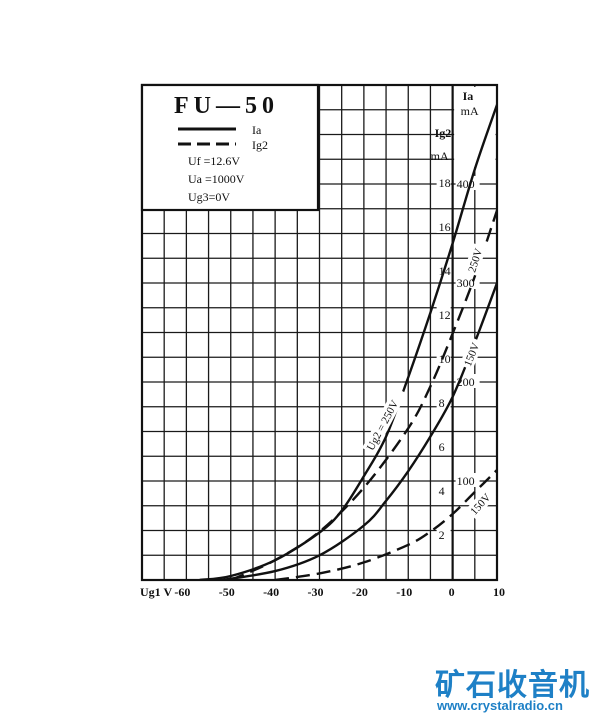 This screenshot has height=722, width=601. I want to click on y-left-unit: mA, so click(470, 111).